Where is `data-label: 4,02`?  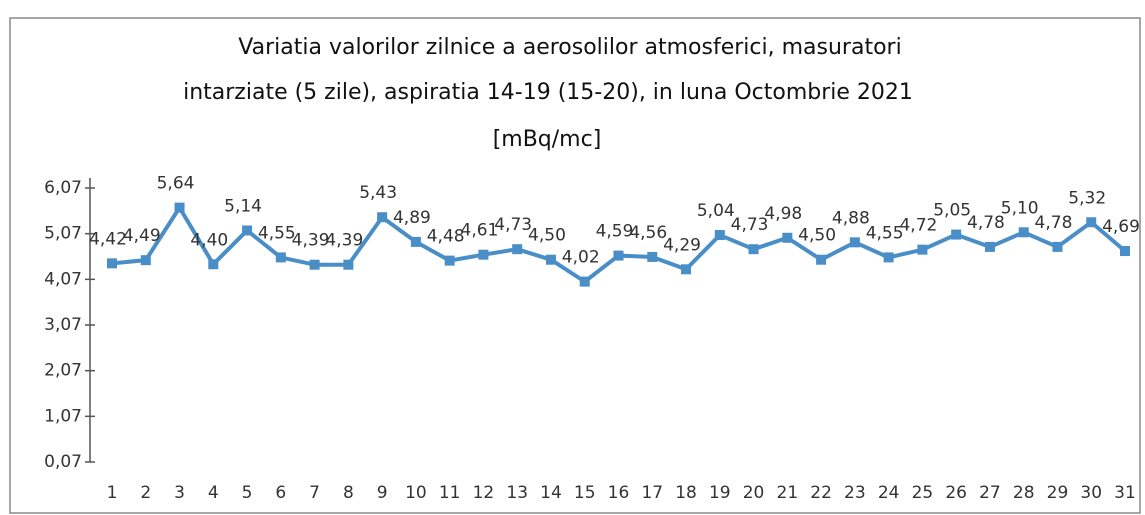 data-label: 4,02 is located at coordinates (581, 258).